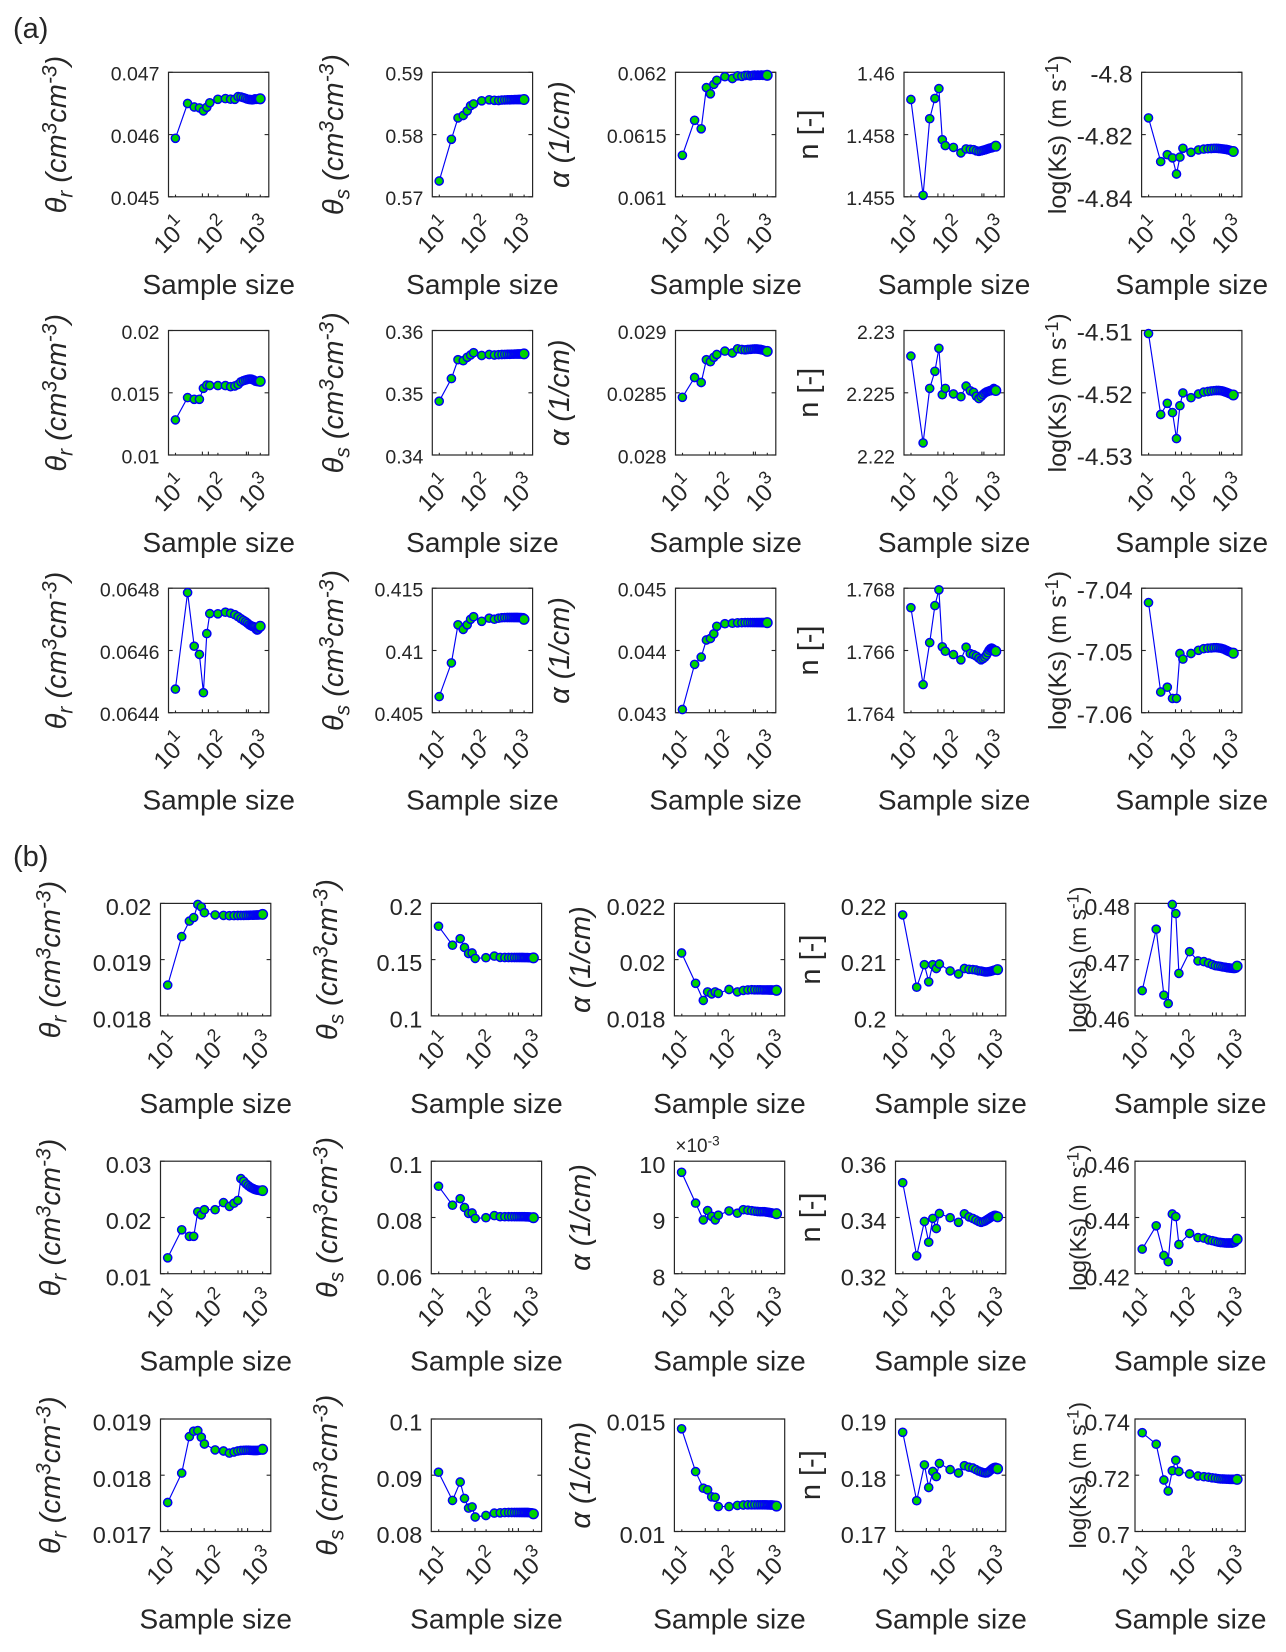 This screenshot has width=1286, height=1652. Describe the element at coordinates (642, 591) in the screenshot. I see `svg-text: 0.045` at that location.